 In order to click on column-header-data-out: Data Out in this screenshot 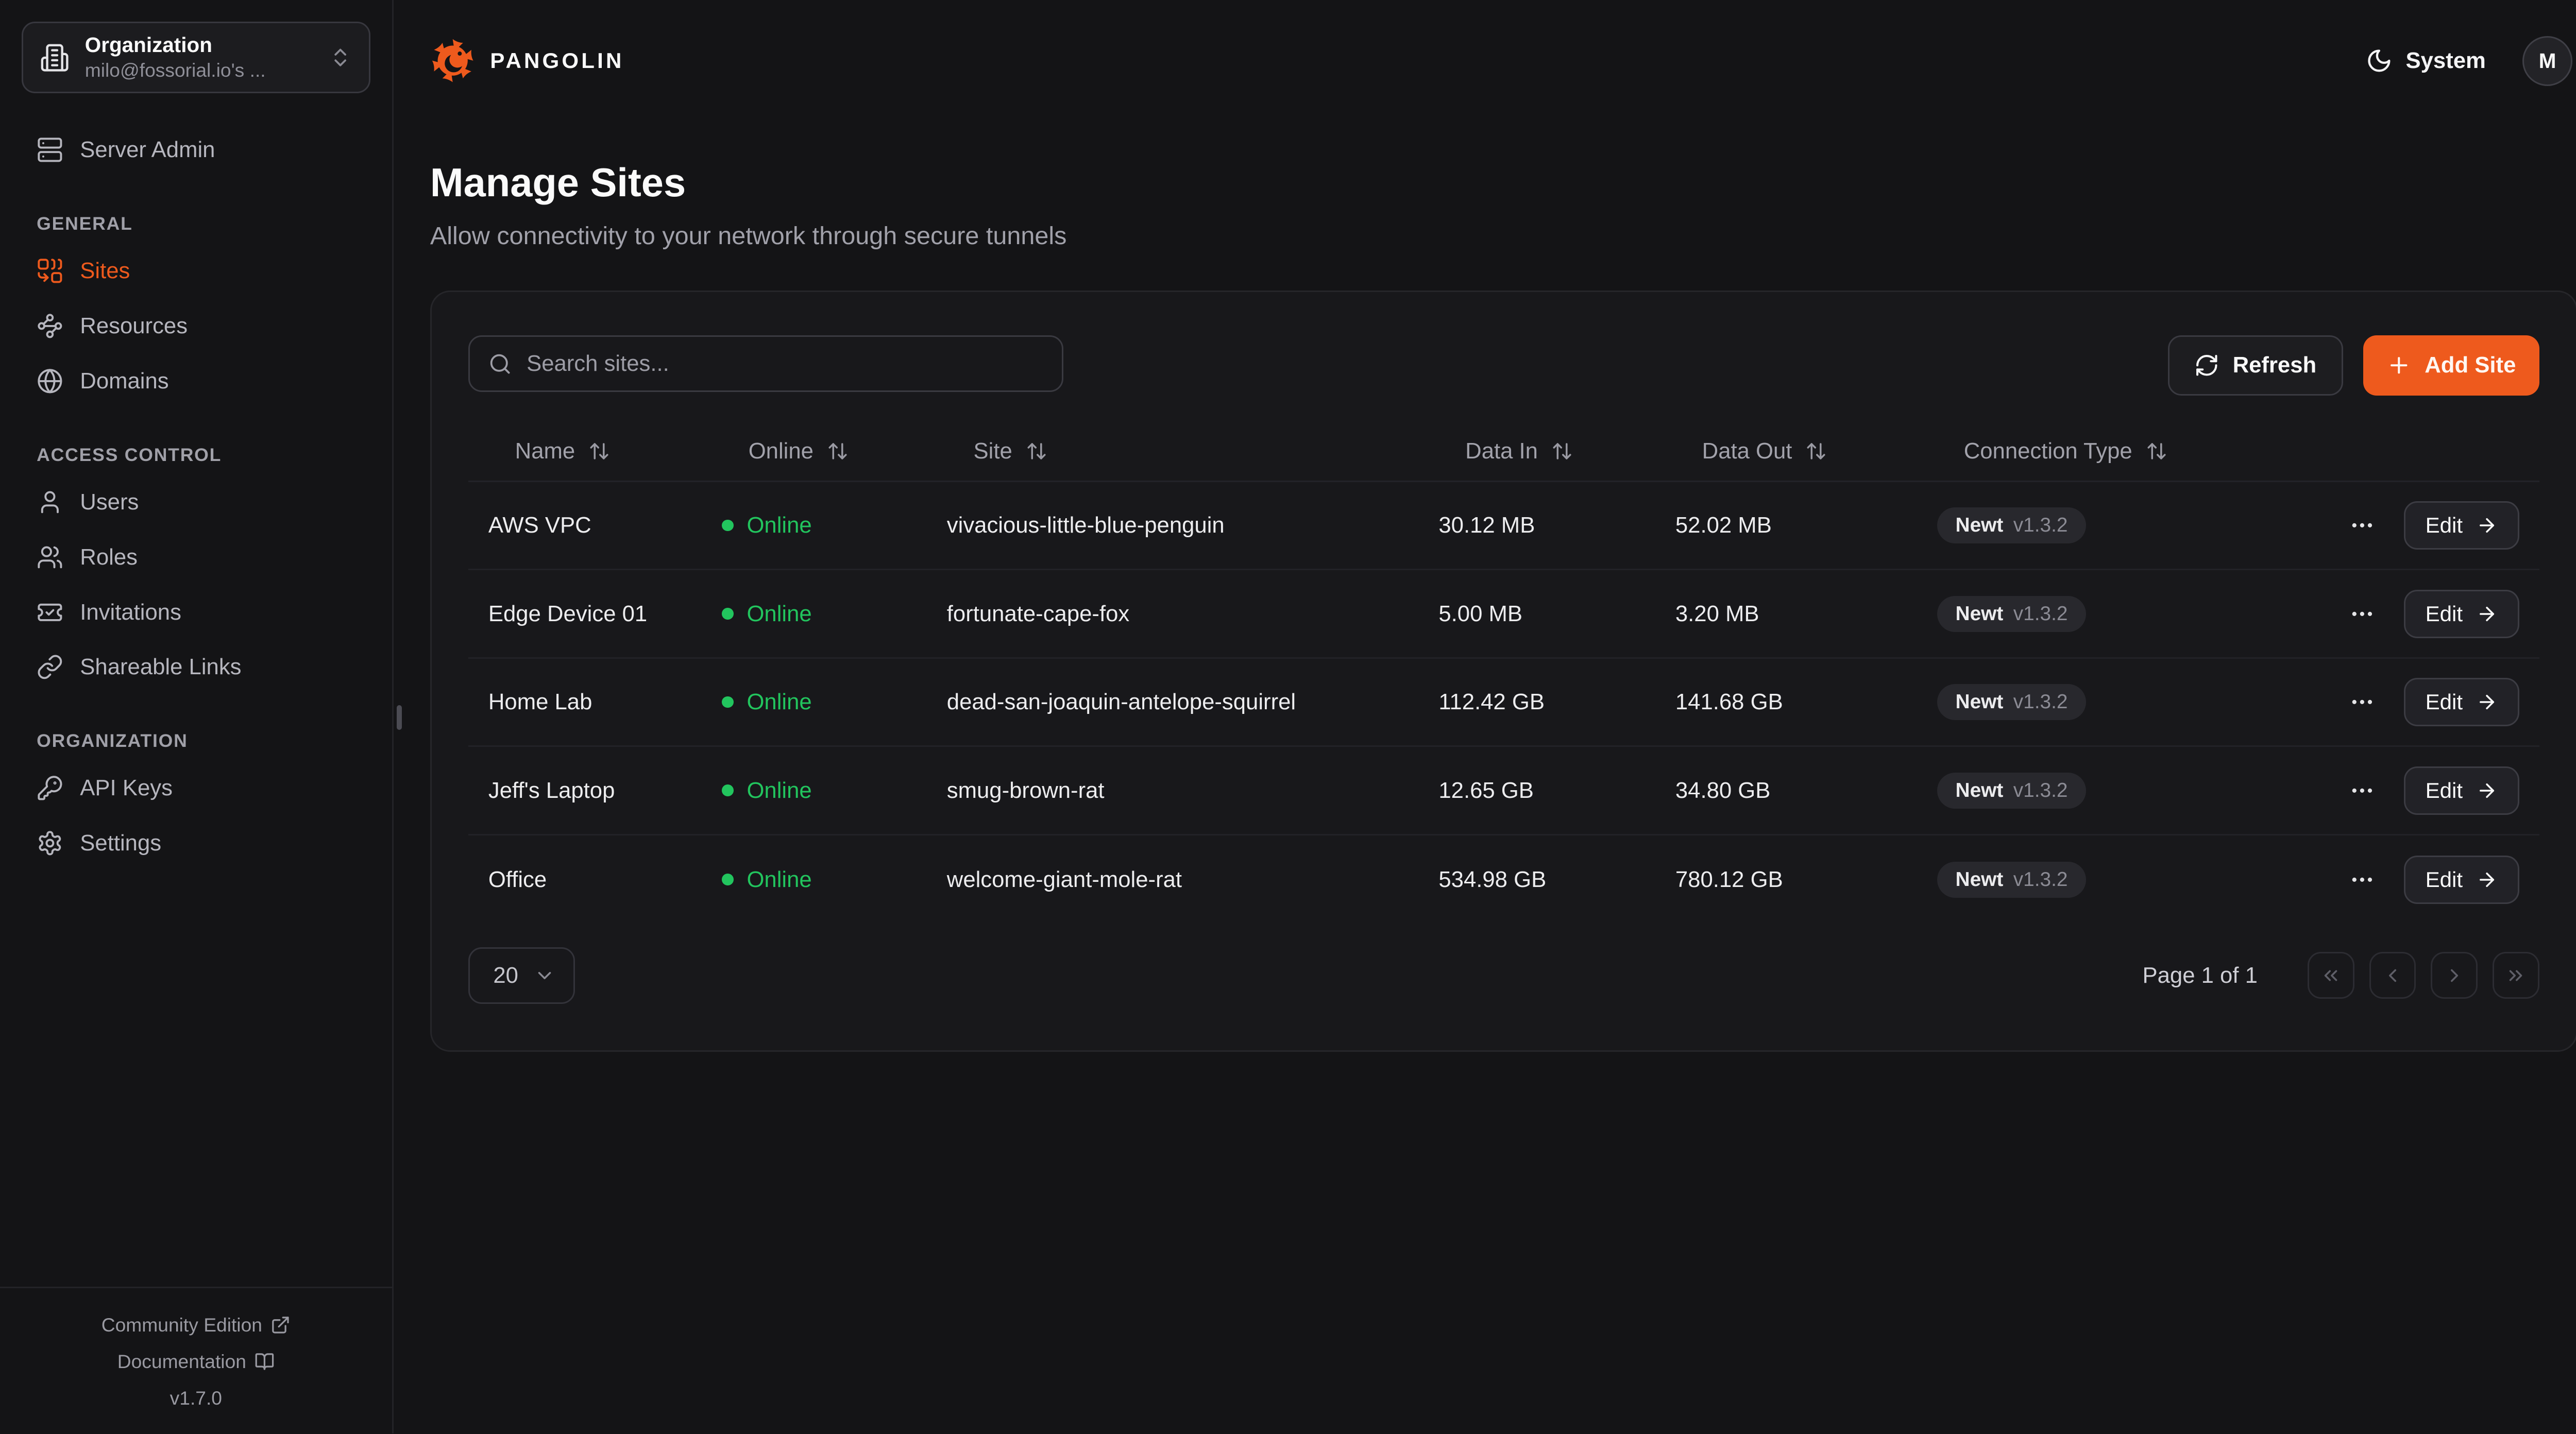, I will do `click(1786, 451)`.